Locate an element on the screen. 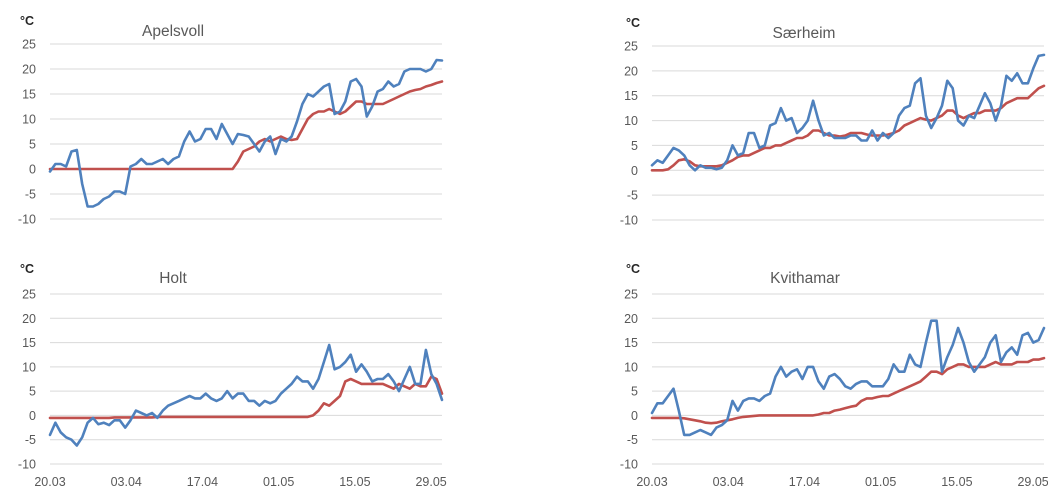 This screenshot has width=1048, height=494. chart-title: Holt is located at coordinates (173, 278).